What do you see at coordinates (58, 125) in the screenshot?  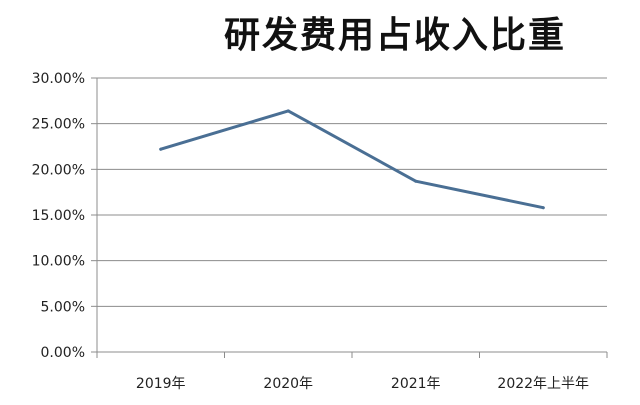 I see `y-tick-label: 25.00%` at bounding box center [58, 125].